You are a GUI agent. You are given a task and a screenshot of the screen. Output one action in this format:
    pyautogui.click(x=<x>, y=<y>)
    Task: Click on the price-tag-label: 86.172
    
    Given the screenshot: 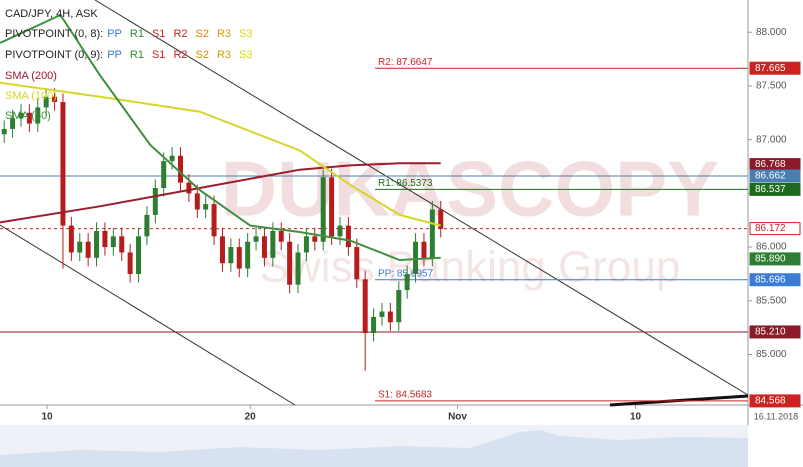 What is the action you would take?
    pyautogui.click(x=770, y=228)
    